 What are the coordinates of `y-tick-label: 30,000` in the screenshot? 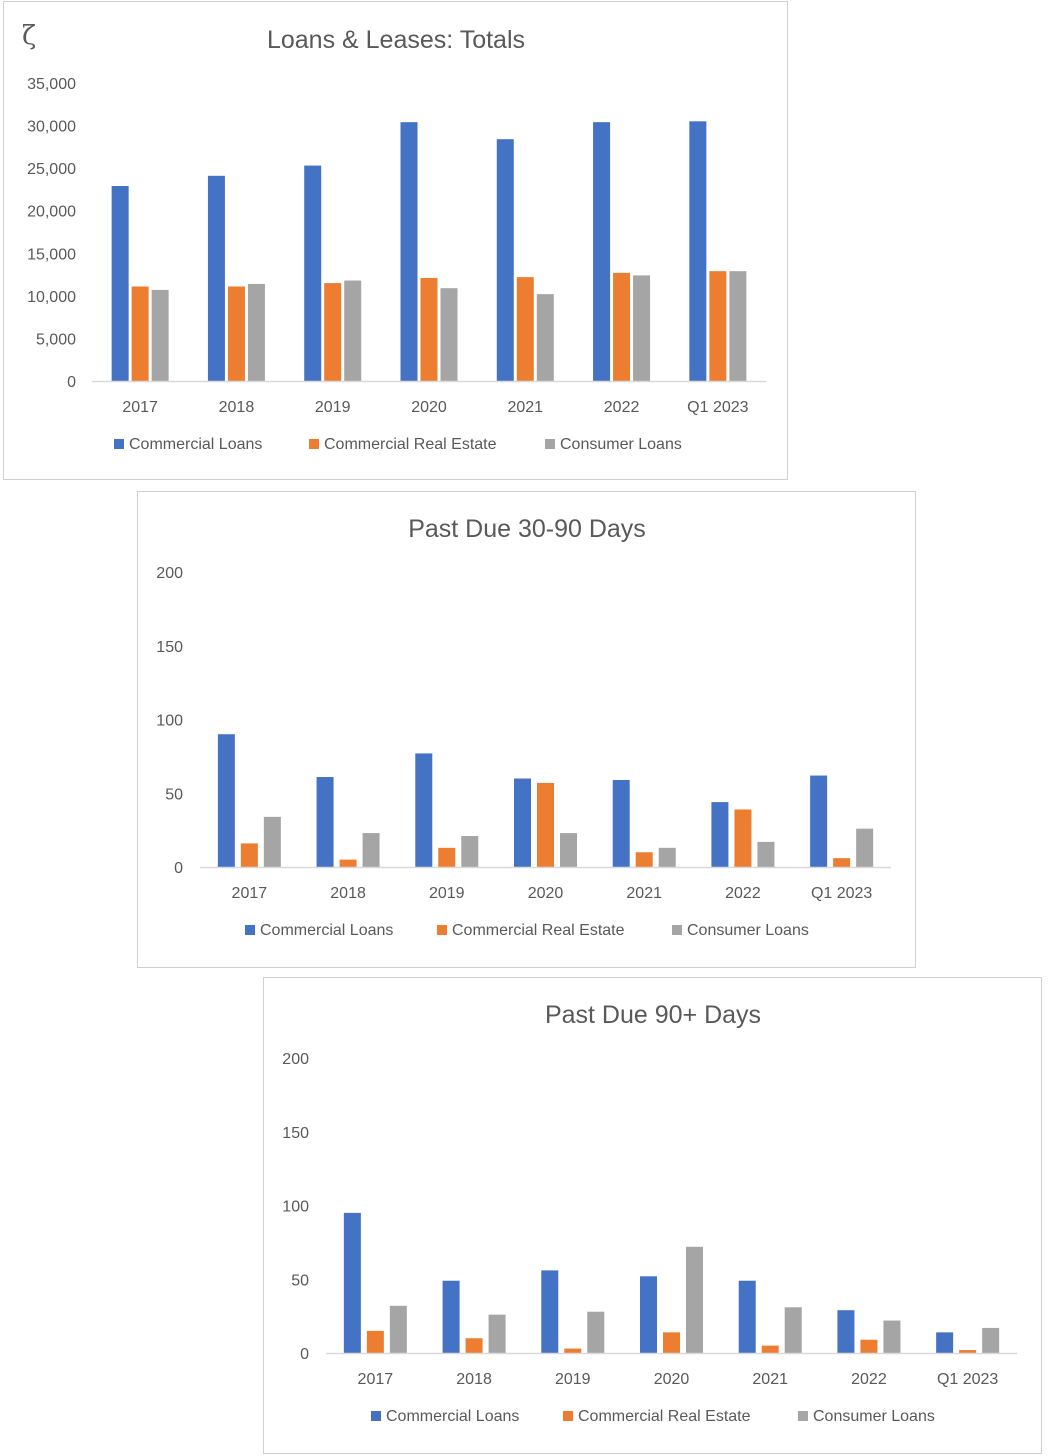 It's located at (51, 127).